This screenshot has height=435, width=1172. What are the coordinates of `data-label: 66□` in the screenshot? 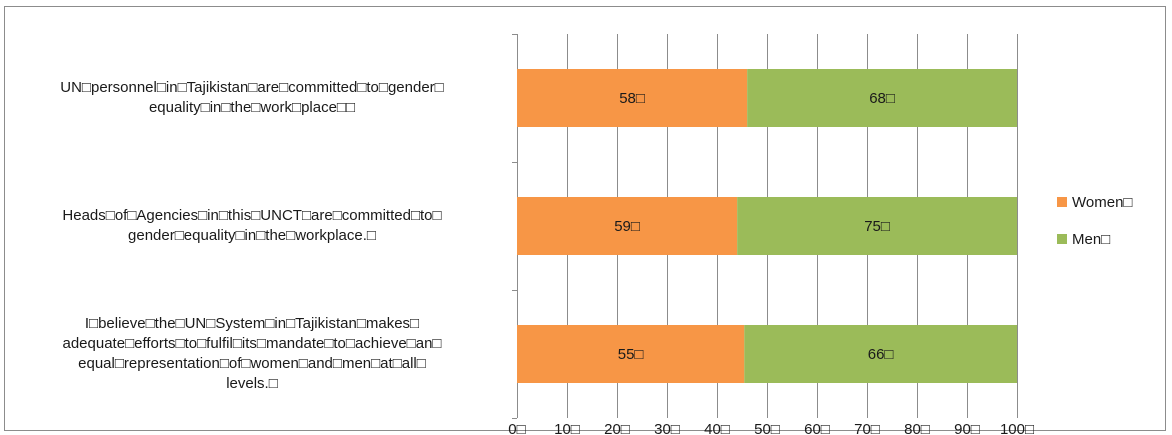 It's located at (881, 354).